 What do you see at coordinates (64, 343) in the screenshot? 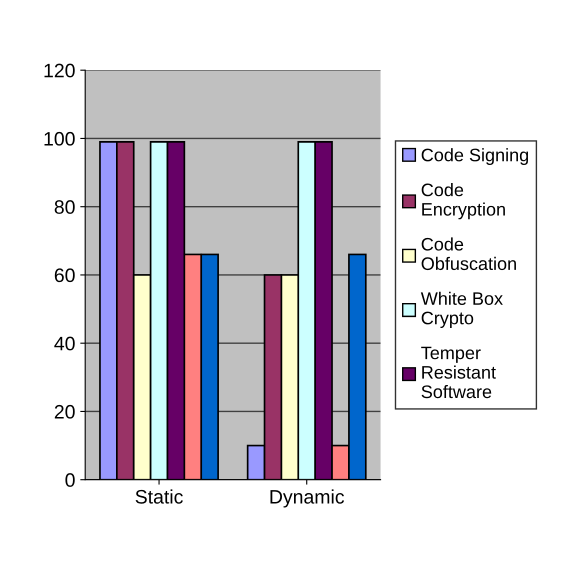
I see `y-tick-label: 40` at bounding box center [64, 343].